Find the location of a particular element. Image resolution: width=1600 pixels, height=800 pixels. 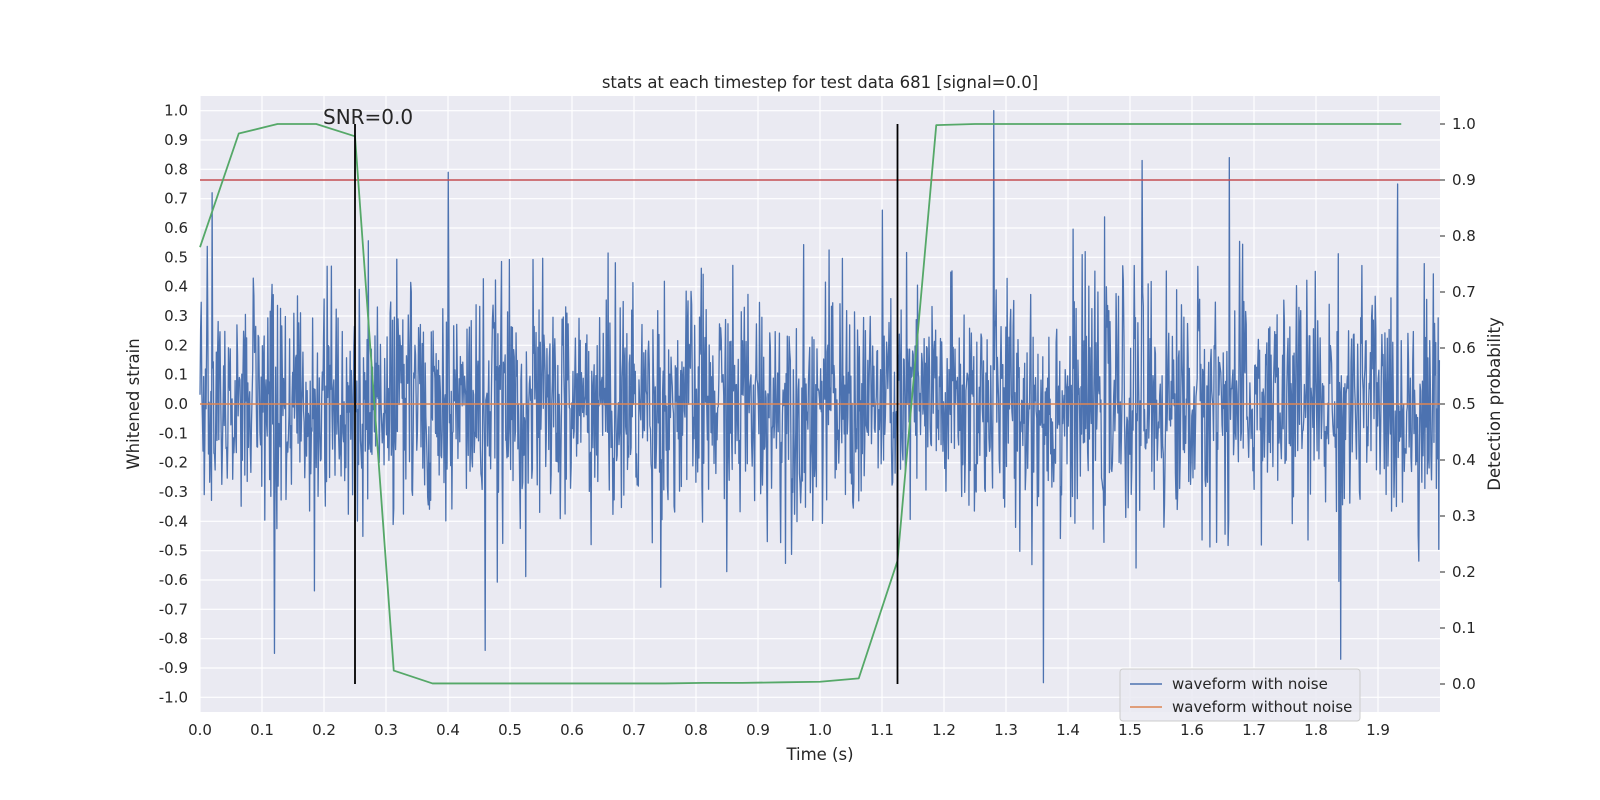

y2-tick-label: 0.1 is located at coordinates (1464, 628).